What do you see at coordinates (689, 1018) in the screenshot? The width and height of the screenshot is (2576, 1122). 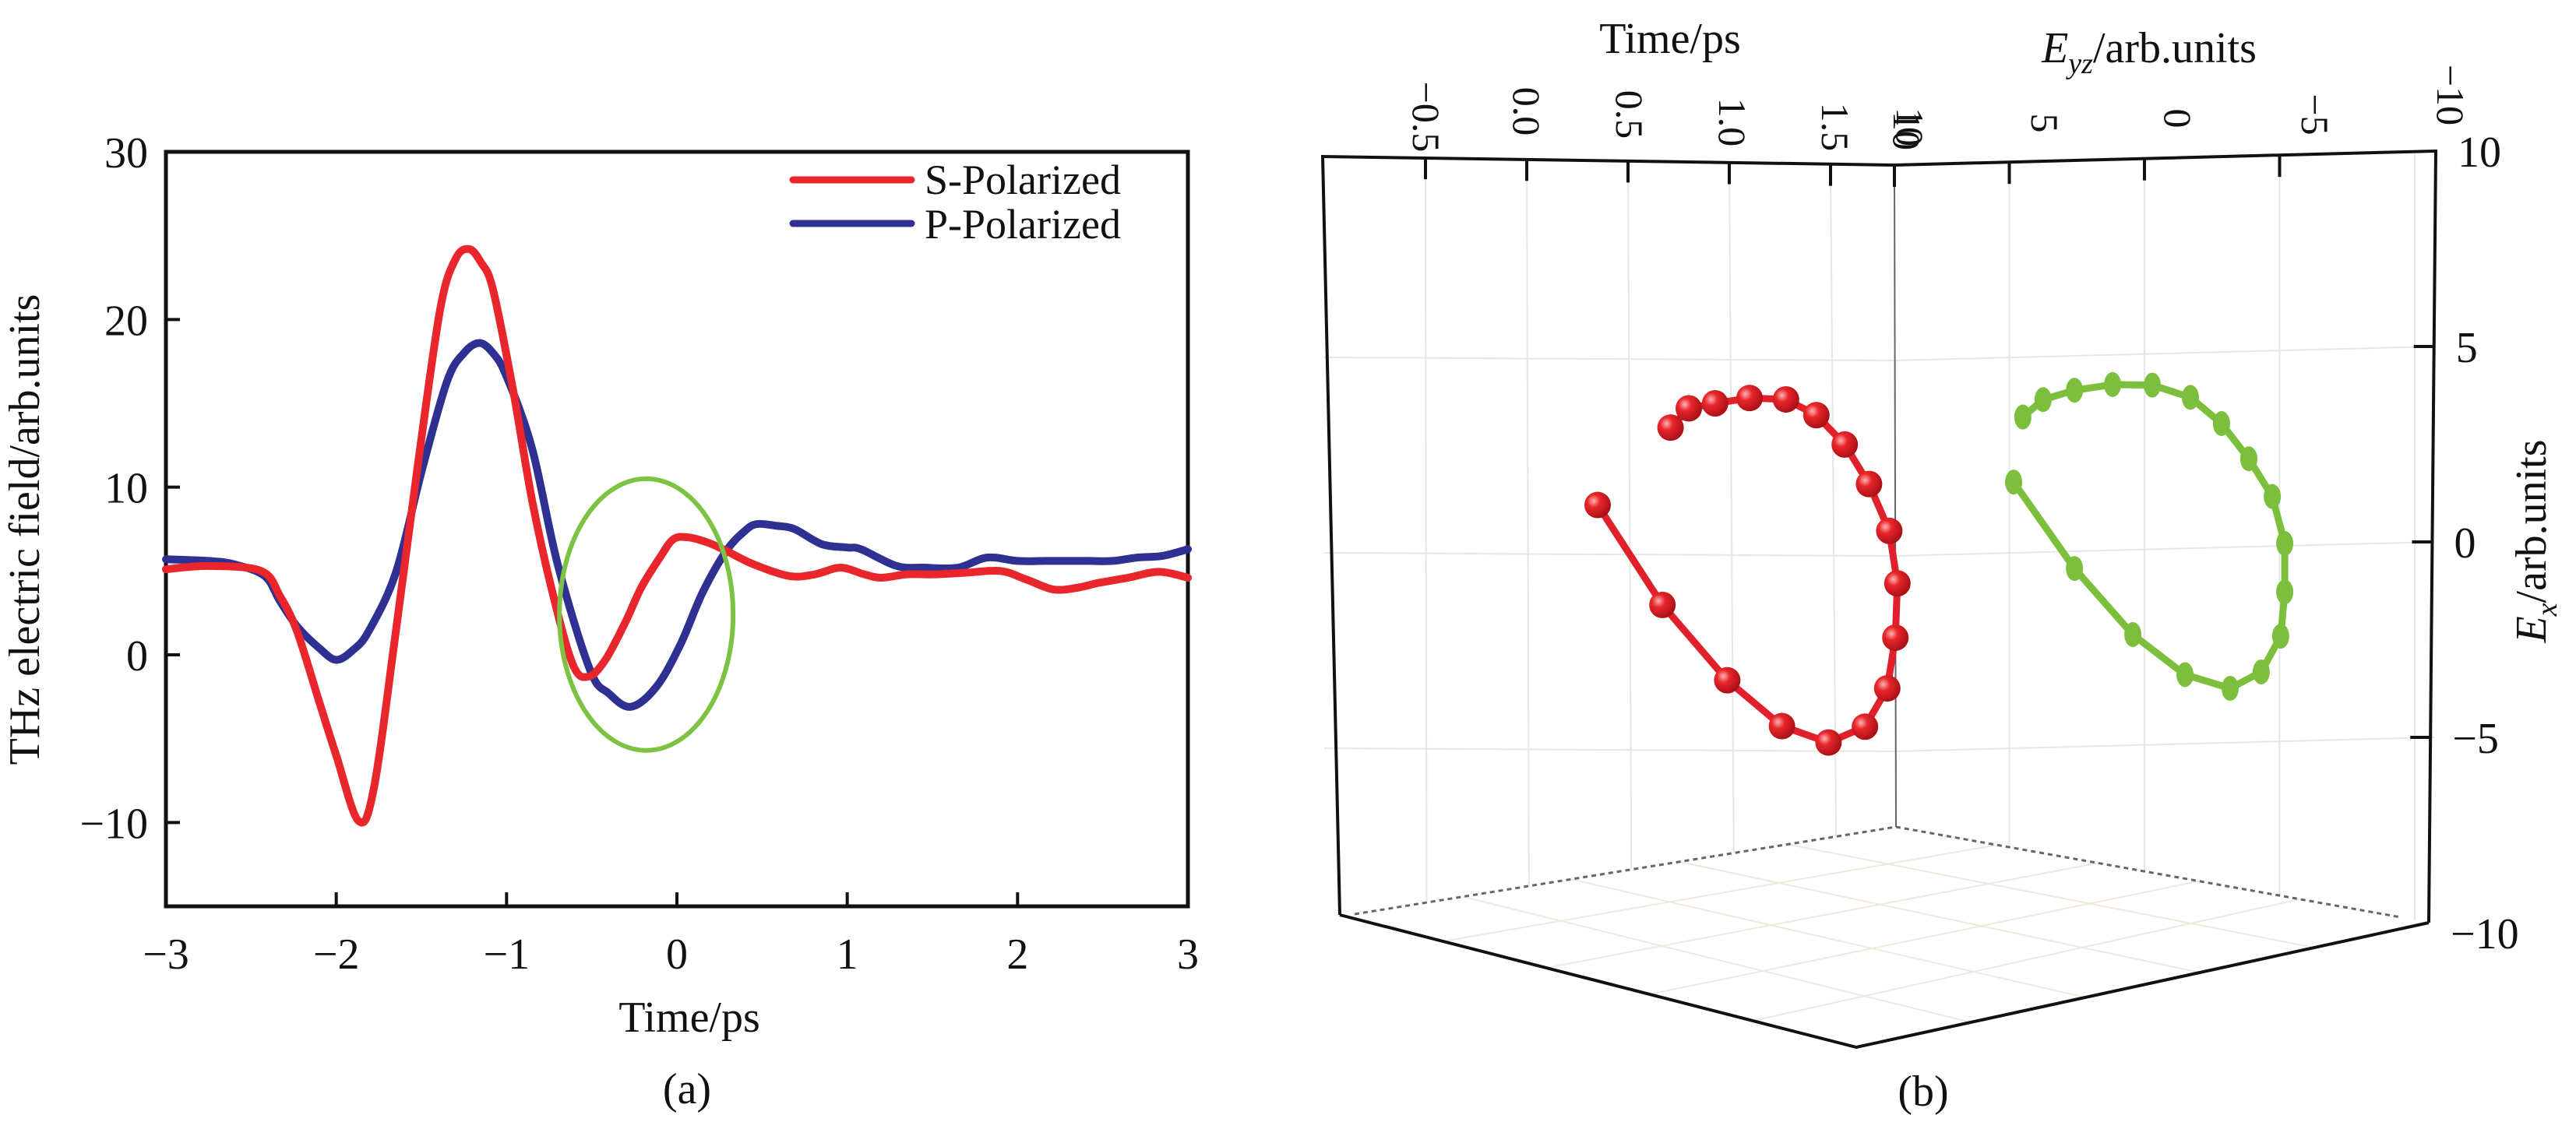 I see `x-axis-title: Time/ps` at bounding box center [689, 1018].